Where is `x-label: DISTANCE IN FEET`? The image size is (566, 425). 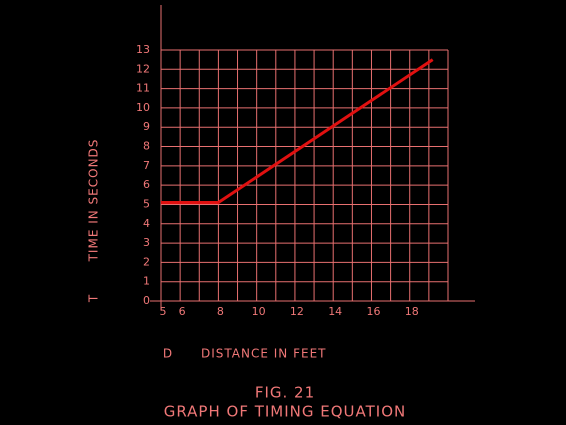
x-label: DISTANCE IN FEET is located at coordinates (263, 354).